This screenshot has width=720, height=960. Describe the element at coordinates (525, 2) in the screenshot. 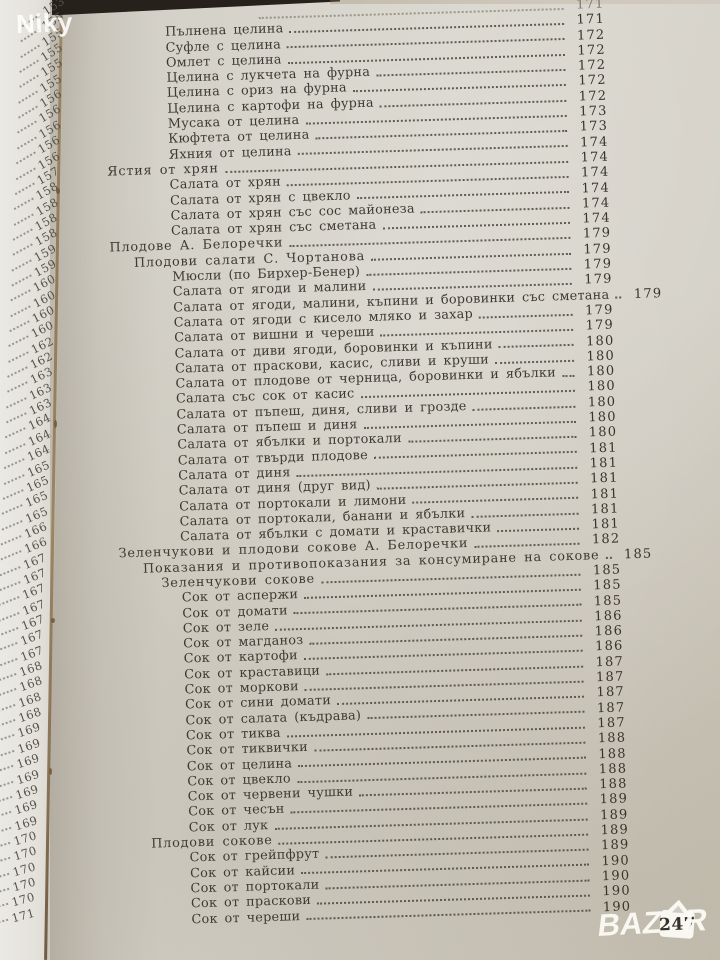

I see `page-top-edge` at that location.